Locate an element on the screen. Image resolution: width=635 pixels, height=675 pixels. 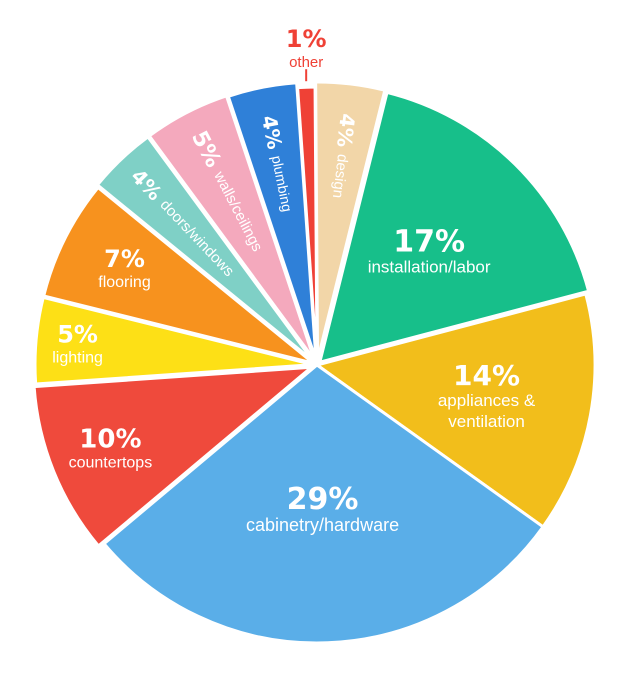
slice-plumbing is located at coordinates (272, 221).